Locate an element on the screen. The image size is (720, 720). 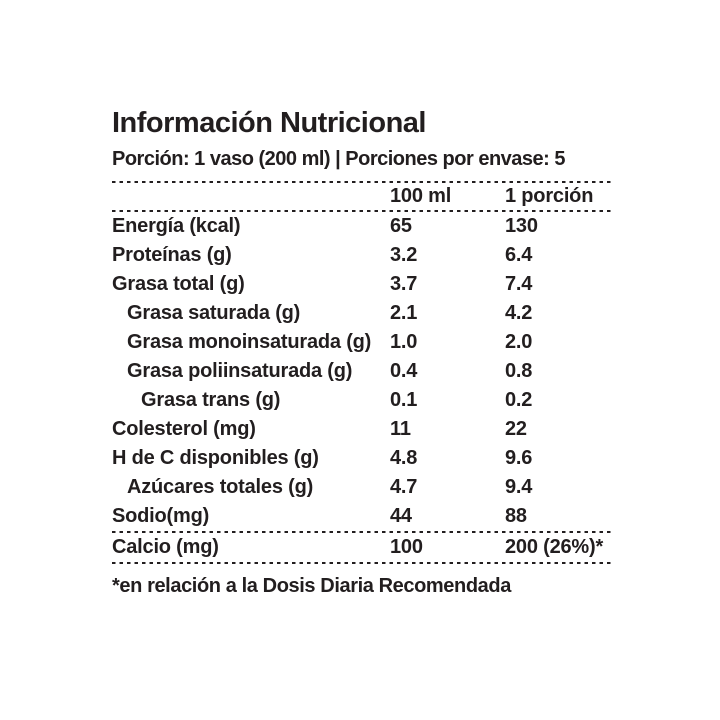
row-label: Grasa saturada (g) is located at coordinates (214, 313).